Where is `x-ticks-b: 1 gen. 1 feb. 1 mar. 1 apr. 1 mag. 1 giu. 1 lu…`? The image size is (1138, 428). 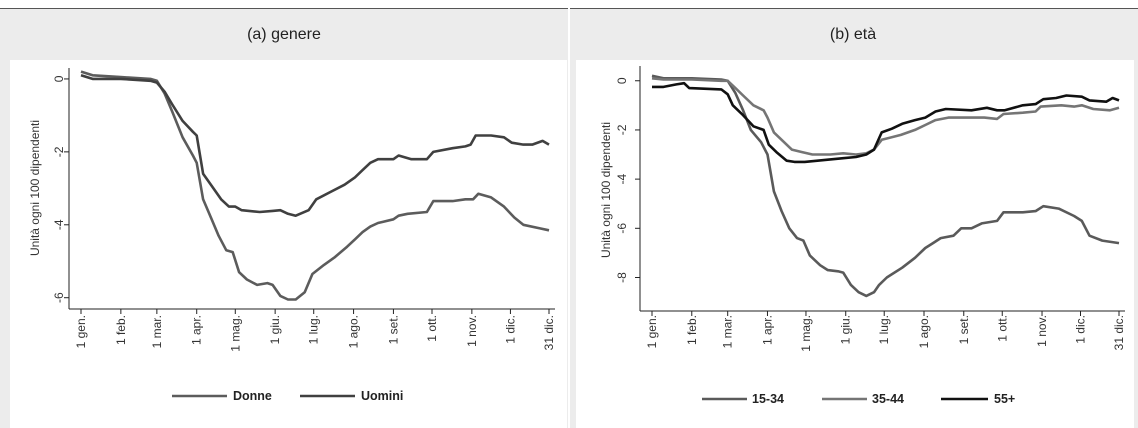
x-ticks-b: 1 gen. 1 feb. 1 mar. 1 apr. 1 mag. 1 giu. 1 lu… is located at coordinates (885, 331).